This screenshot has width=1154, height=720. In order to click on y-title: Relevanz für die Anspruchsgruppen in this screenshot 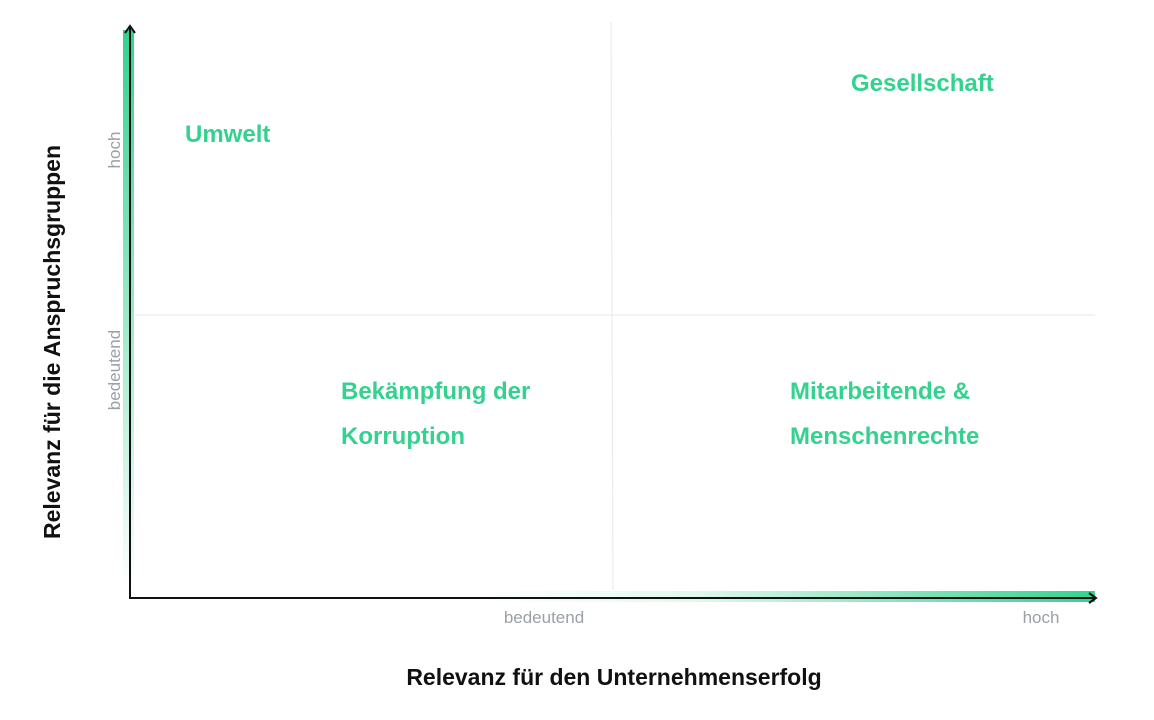, I will do `click(52, 342)`.